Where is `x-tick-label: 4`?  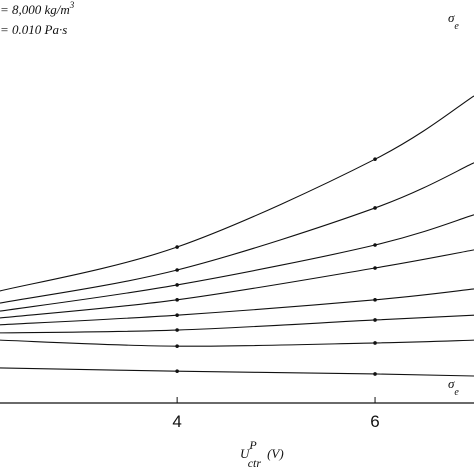 x-tick-label: 4 is located at coordinates (176, 421).